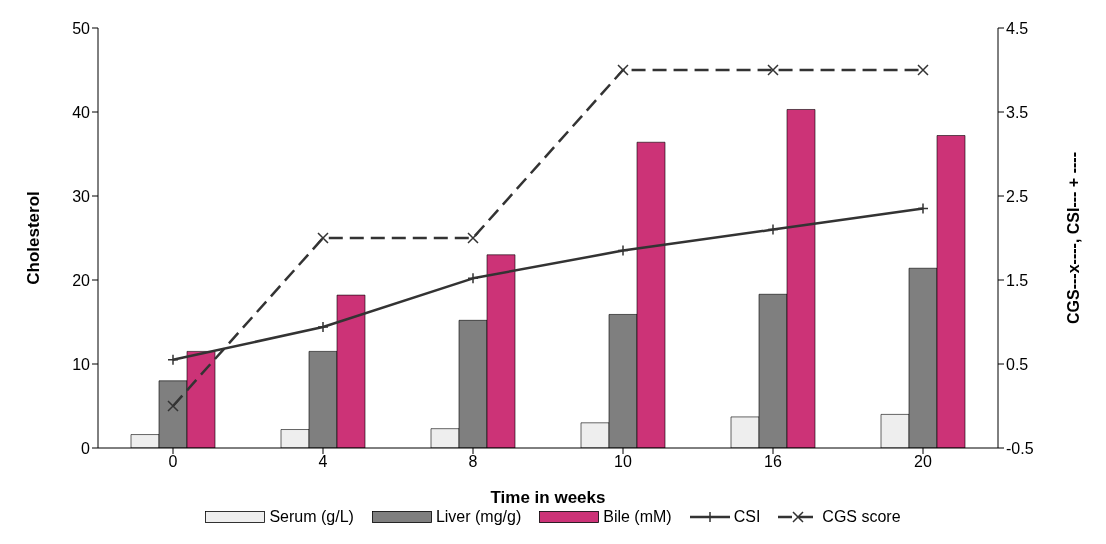 Image resolution: width=1106 pixels, height=544 pixels. Describe the element at coordinates (81, 196) in the screenshot. I see `y-tick-label: 30` at that location.